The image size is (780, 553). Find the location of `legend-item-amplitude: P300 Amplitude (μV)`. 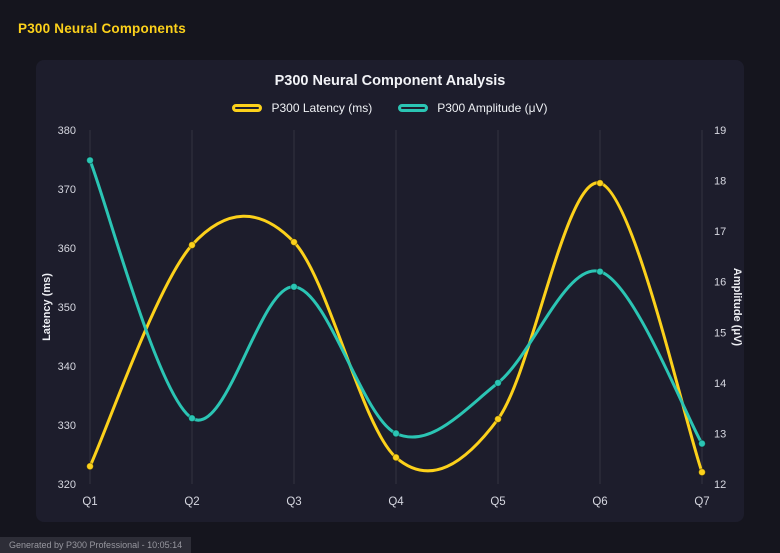

legend-item-amplitude: P300 Amplitude (μV) is located at coordinates (473, 108).